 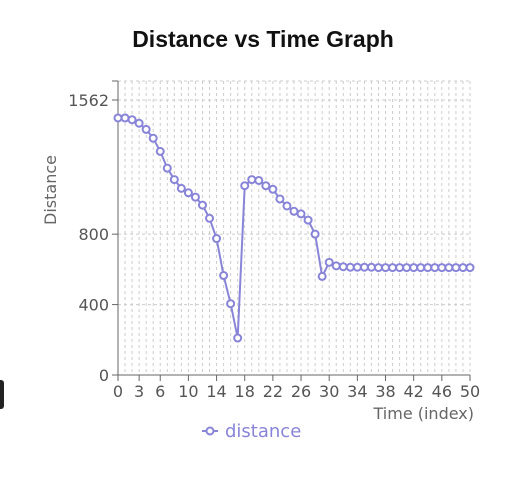 What do you see at coordinates (216, 391) in the screenshot?
I see `x-tick-label: 14` at bounding box center [216, 391].